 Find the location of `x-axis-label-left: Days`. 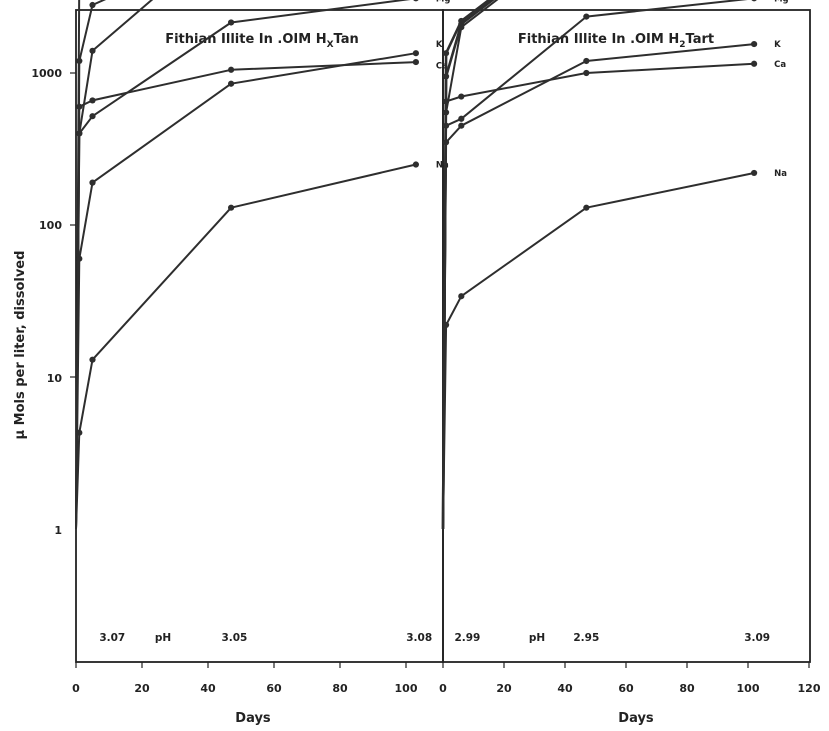

x-axis-label-left: Days is located at coordinates (253, 718).